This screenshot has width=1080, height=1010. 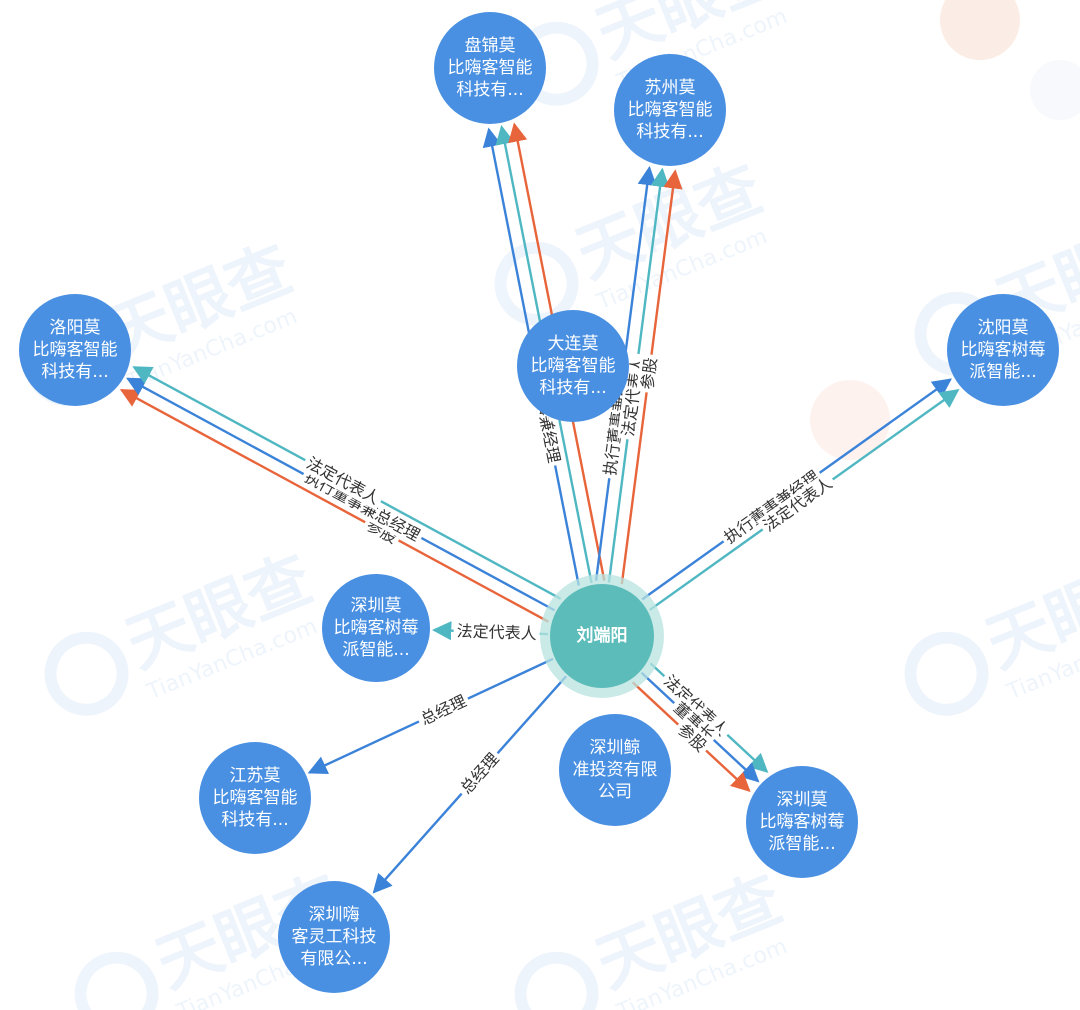 I want to click on company-name-line: 深圳嗨, so click(x=334, y=915).